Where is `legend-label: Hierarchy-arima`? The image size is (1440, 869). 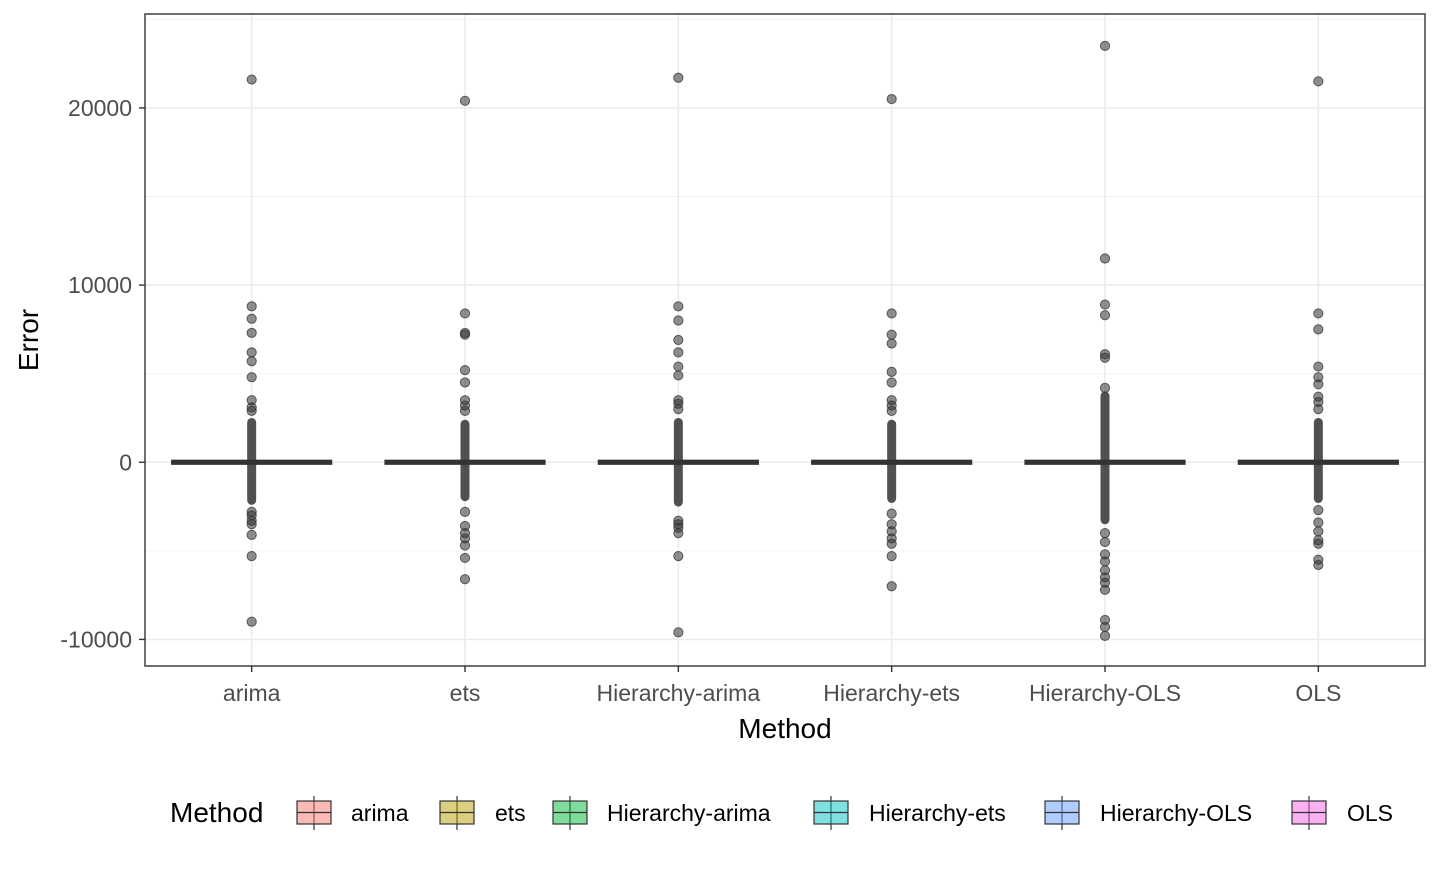 legend-label: Hierarchy-arima is located at coordinates (689, 813).